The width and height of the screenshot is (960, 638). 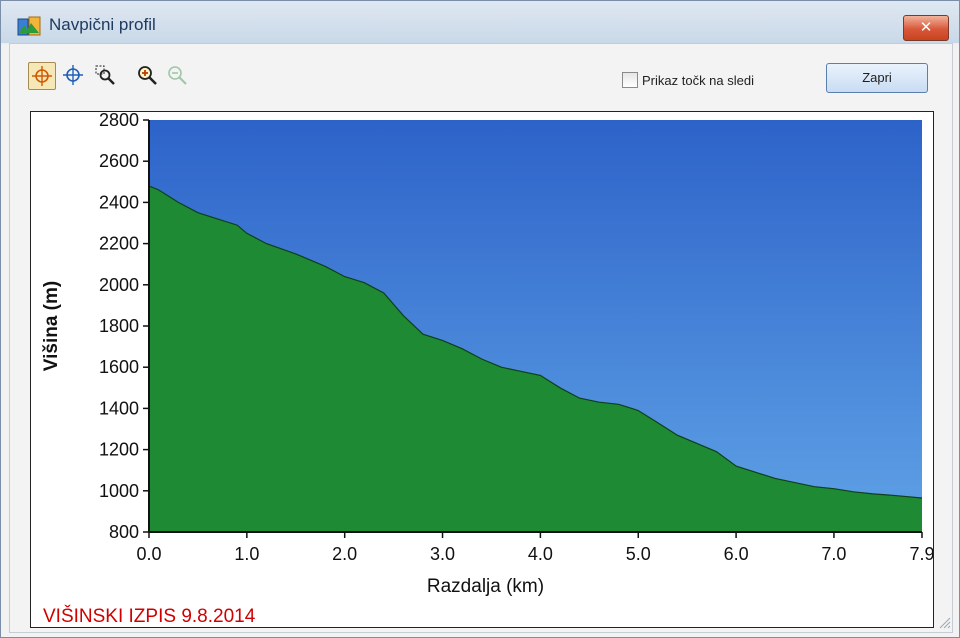 I want to click on zoom-out-icon, so click(x=177, y=75).